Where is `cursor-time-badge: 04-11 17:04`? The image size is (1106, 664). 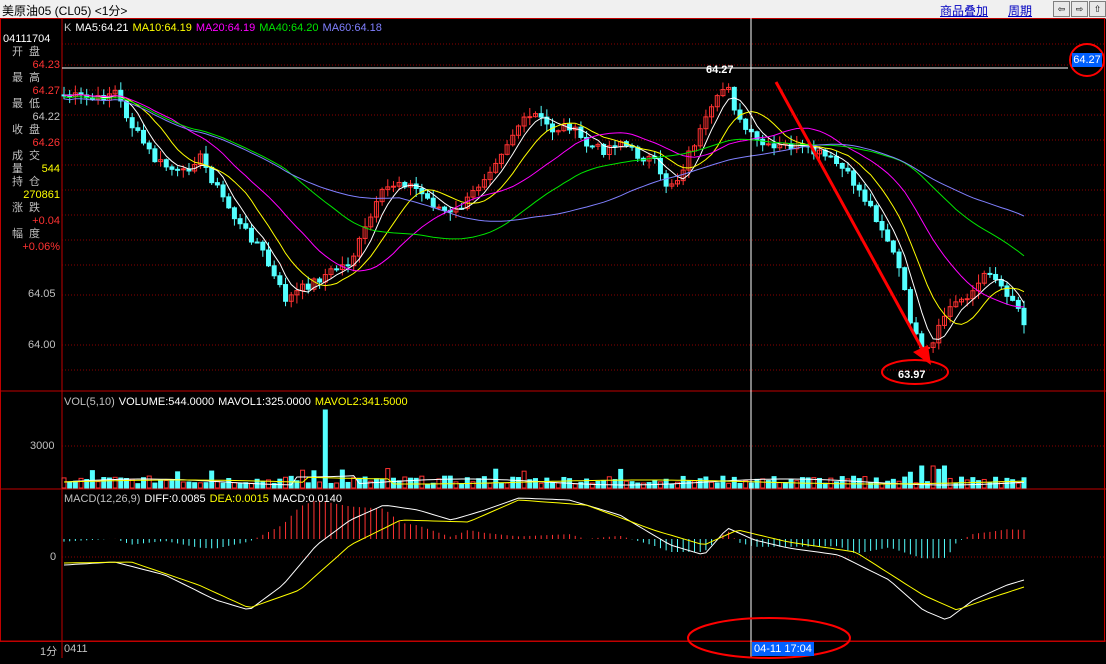
cursor-time-badge: 04-11 17:04 is located at coordinates (783, 649).